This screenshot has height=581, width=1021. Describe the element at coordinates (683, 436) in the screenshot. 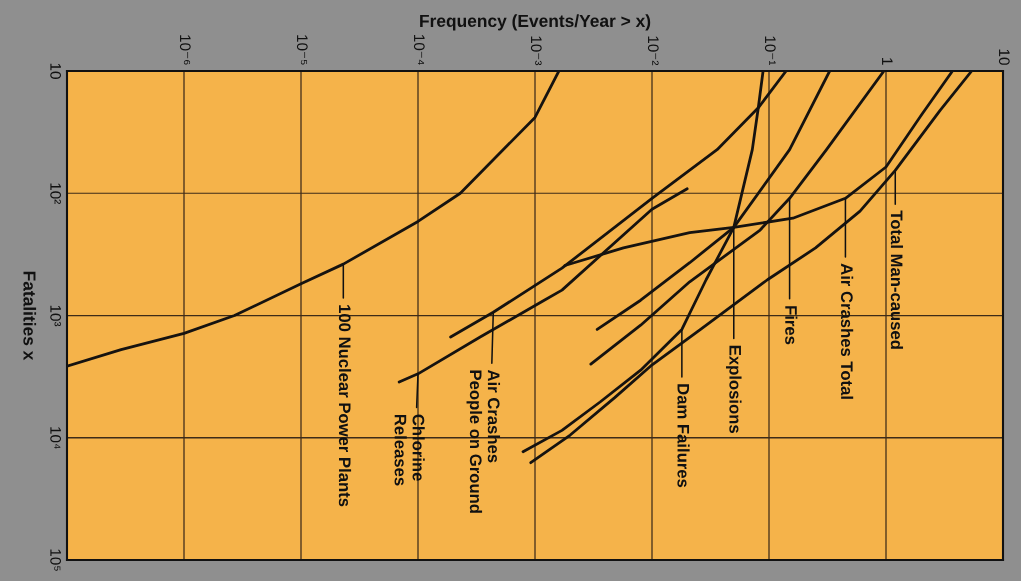

I see `annotation: Dam Failures` at that location.